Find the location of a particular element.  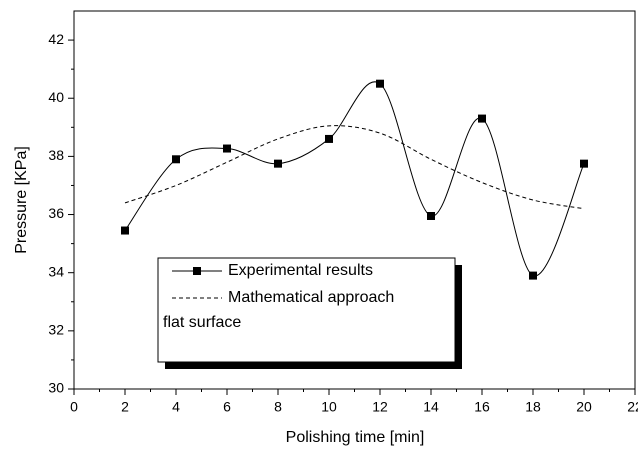

y-tick-label: 34 is located at coordinates (56, 271).